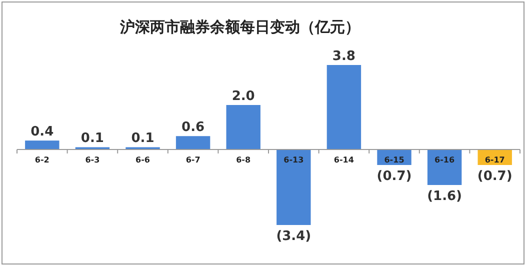  Describe the element at coordinates (42, 132) in the screenshot. I see `data-label: 0.4` at that location.